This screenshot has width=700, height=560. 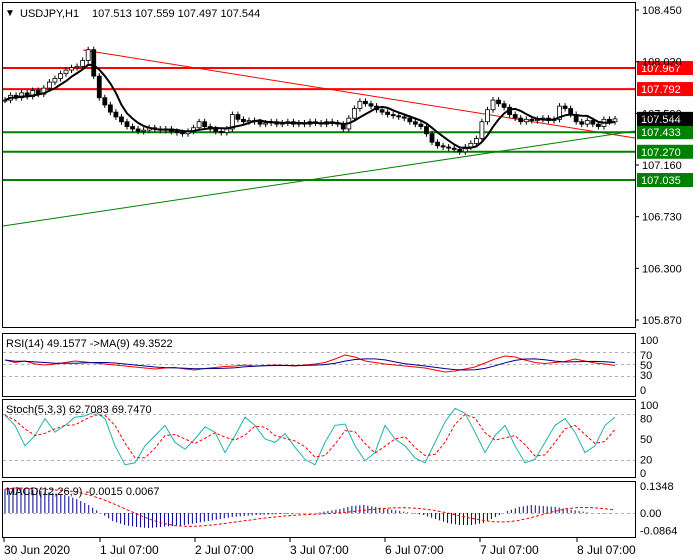 I want to click on stoch-title: Stoch(5,3,3) 62.7083 69.7470, so click(x=79, y=410).